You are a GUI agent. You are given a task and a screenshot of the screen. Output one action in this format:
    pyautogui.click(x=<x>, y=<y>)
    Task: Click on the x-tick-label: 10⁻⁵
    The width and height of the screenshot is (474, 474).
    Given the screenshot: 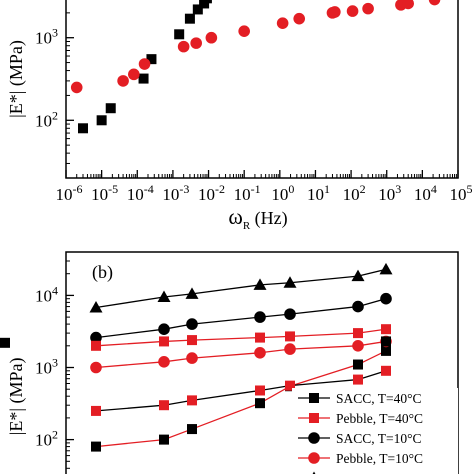 What is the action you would take?
    pyautogui.click(x=104, y=193)
    